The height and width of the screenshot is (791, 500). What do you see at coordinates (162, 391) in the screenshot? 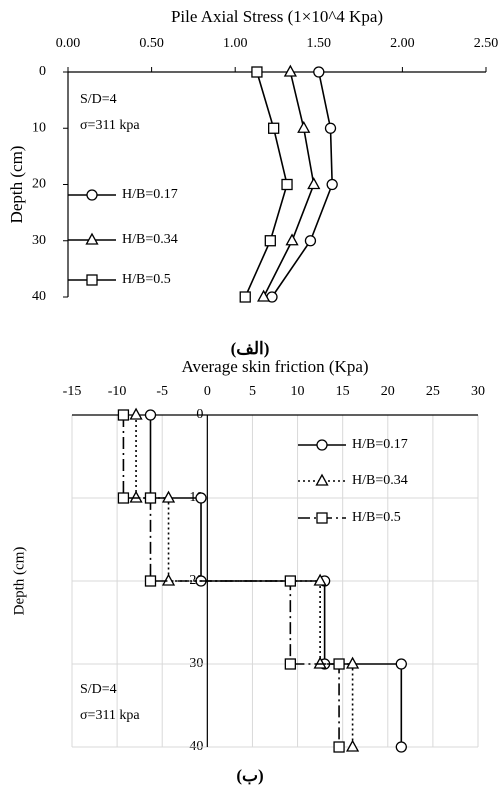
I see `x-tick-label: -5` at bounding box center [162, 391].